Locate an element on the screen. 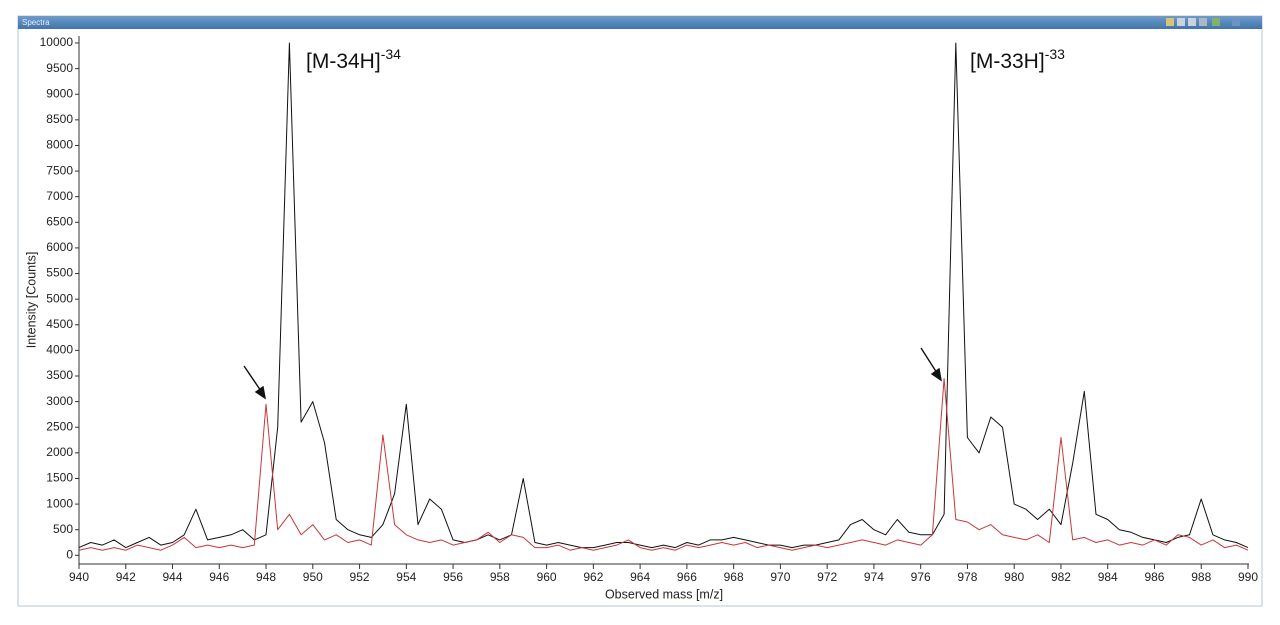 This screenshot has width=1280, height=625. y-axis-label: Intensity [Counts] is located at coordinates (31, 300).